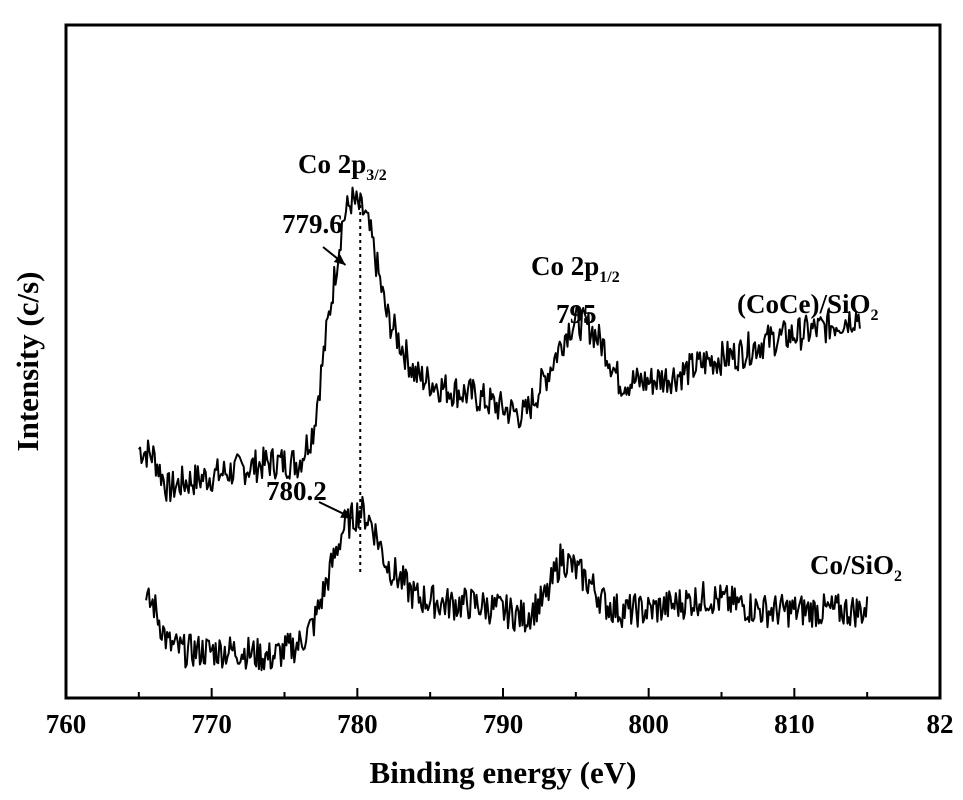 The width and height of the screenshot is (963, 800). I want to click on series-label-coce-sio2-sub: 2, so click(874, 315).